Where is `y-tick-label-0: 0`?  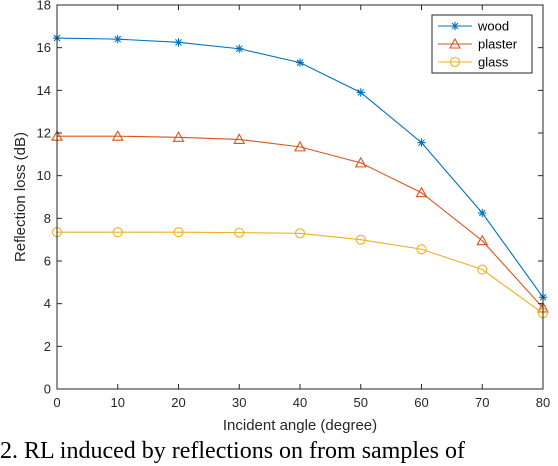
y-tick-label-0: 0 is located at coordinates (47, 389).